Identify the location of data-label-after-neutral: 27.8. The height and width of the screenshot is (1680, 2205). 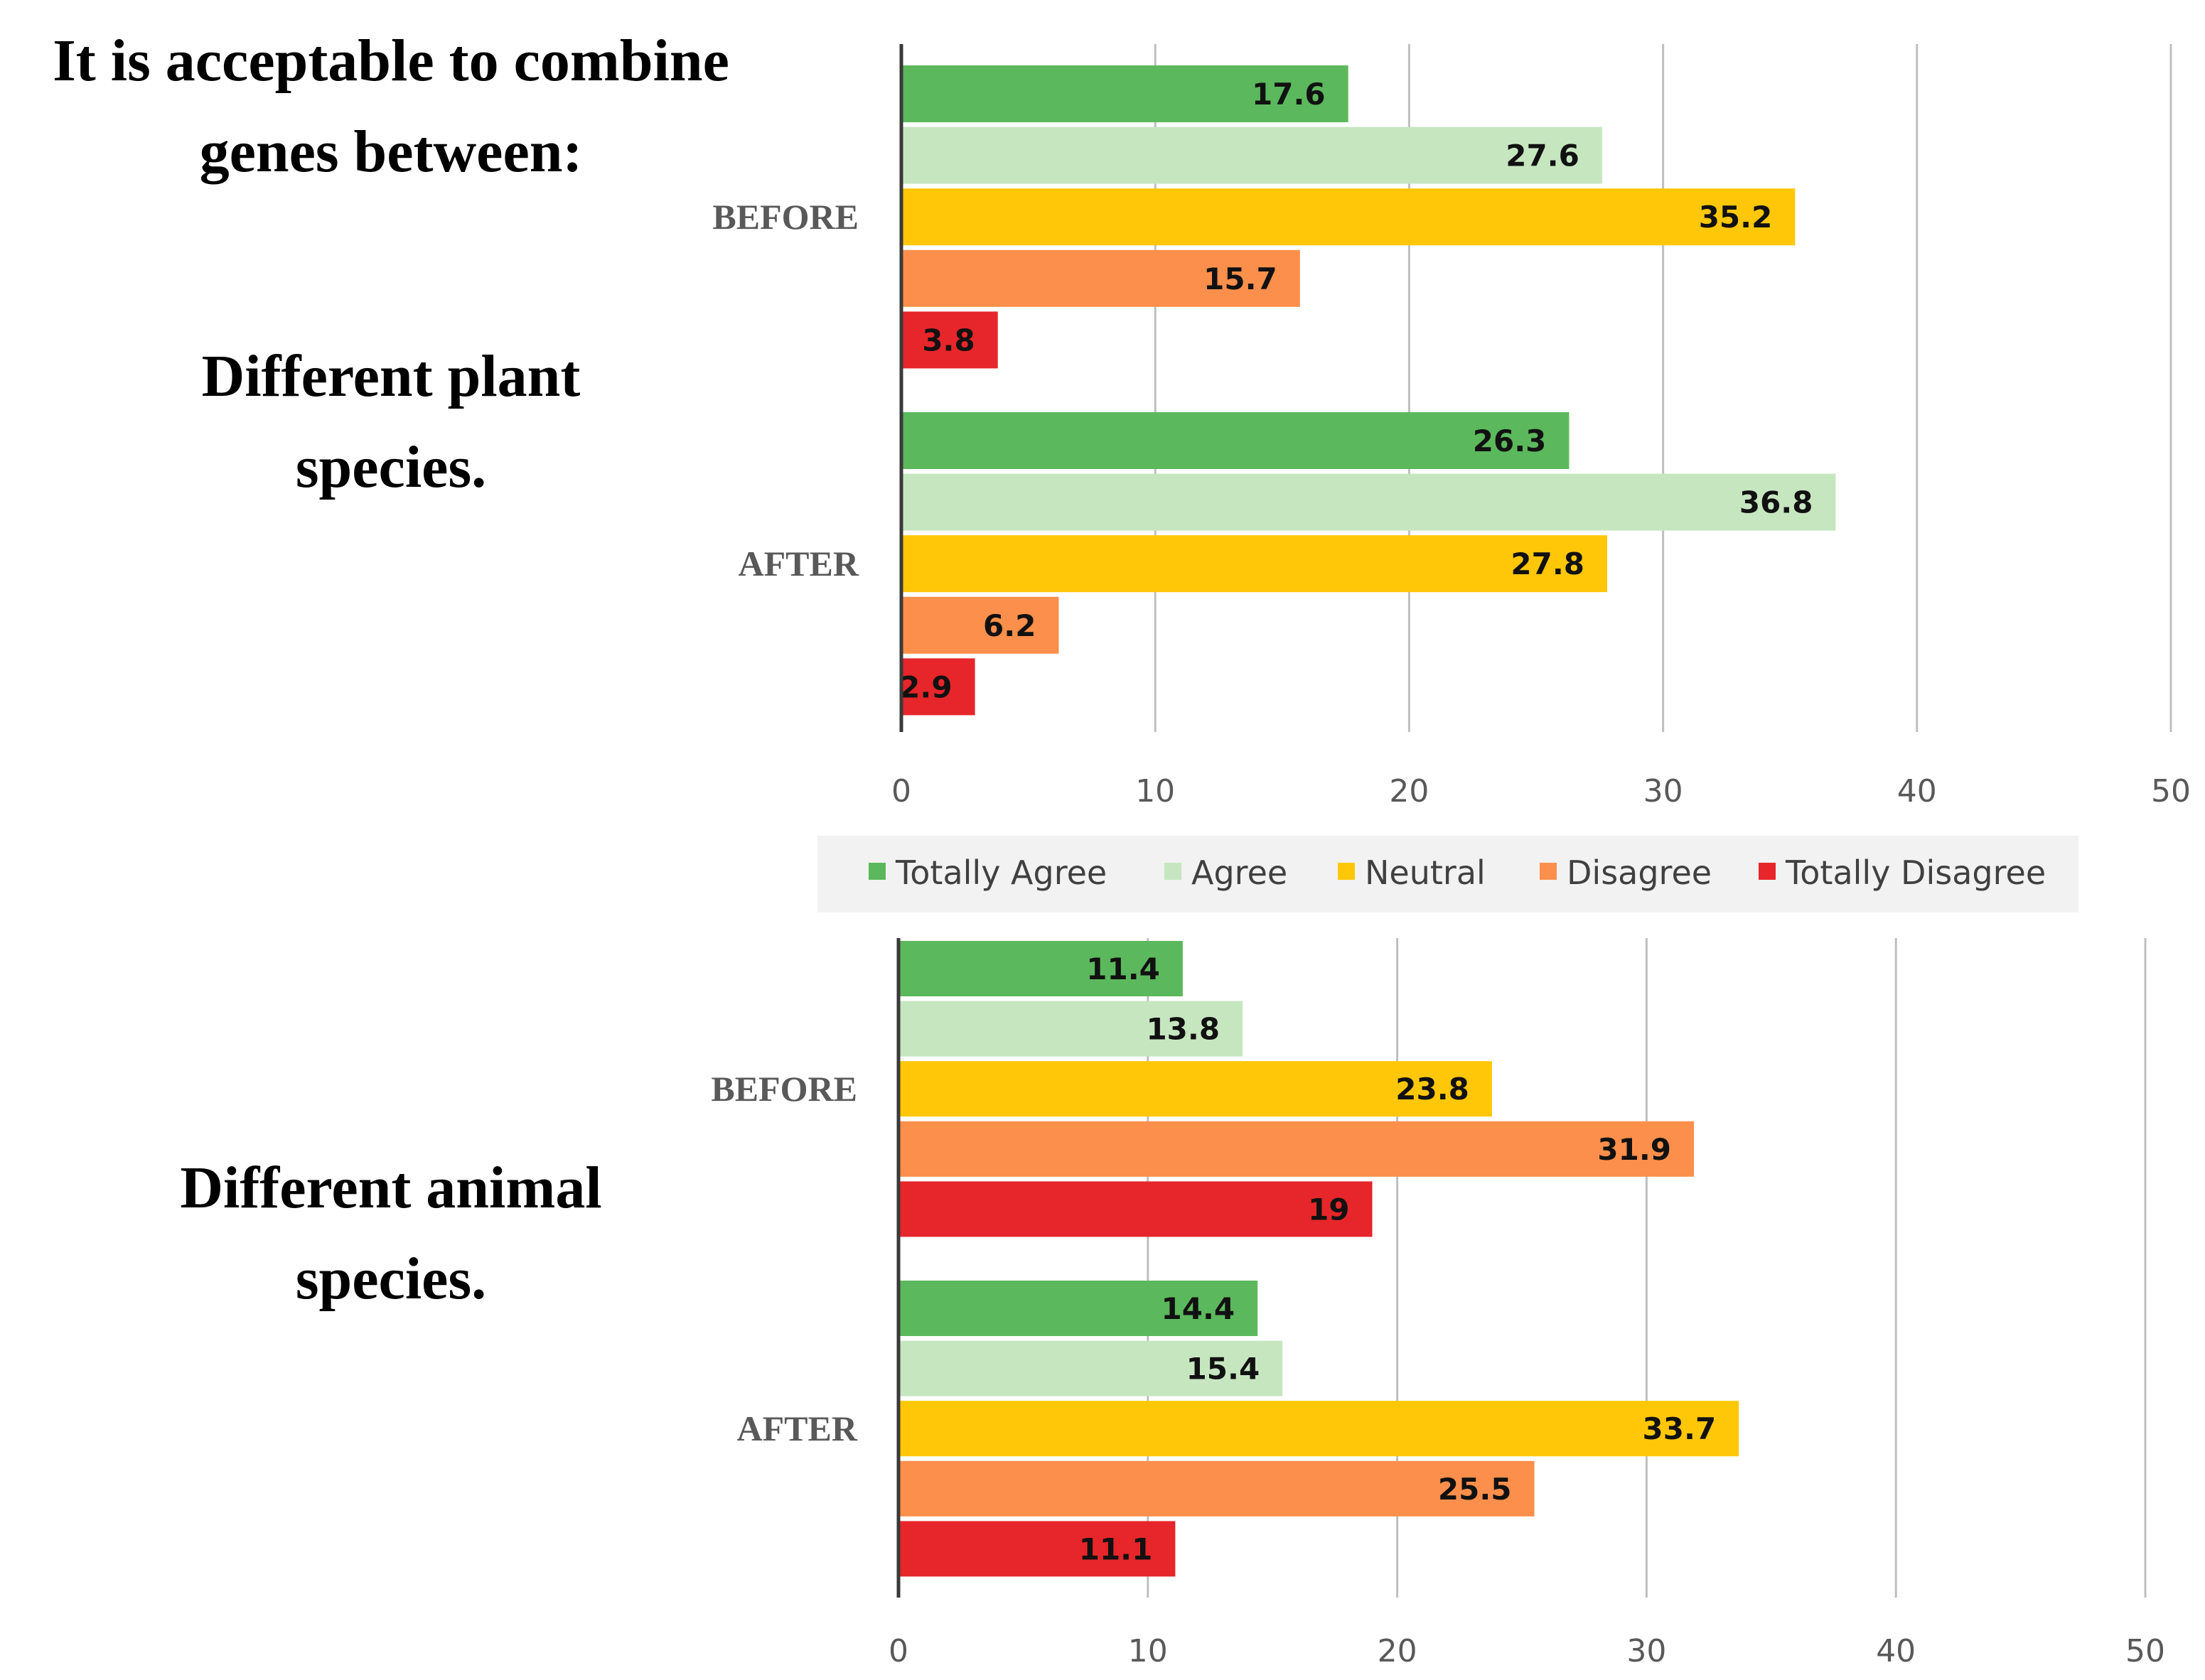
(1547, 564).